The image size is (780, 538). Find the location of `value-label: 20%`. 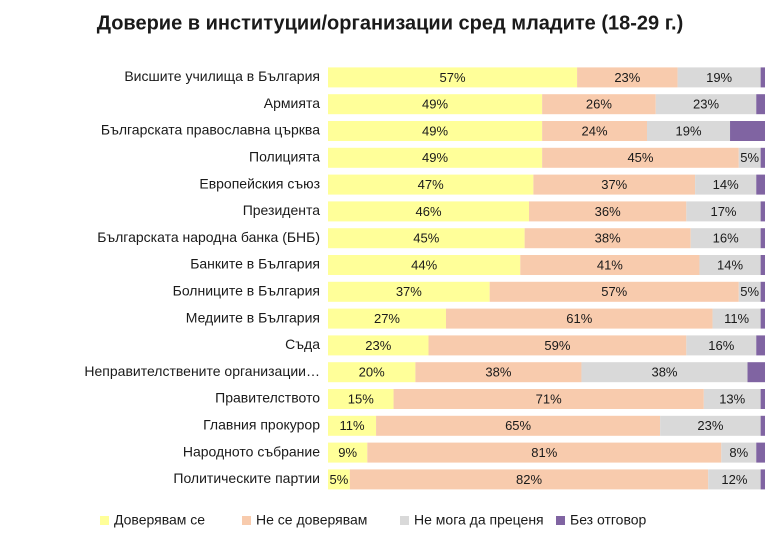

value-label: 20% is located at coordinates (372, 372).